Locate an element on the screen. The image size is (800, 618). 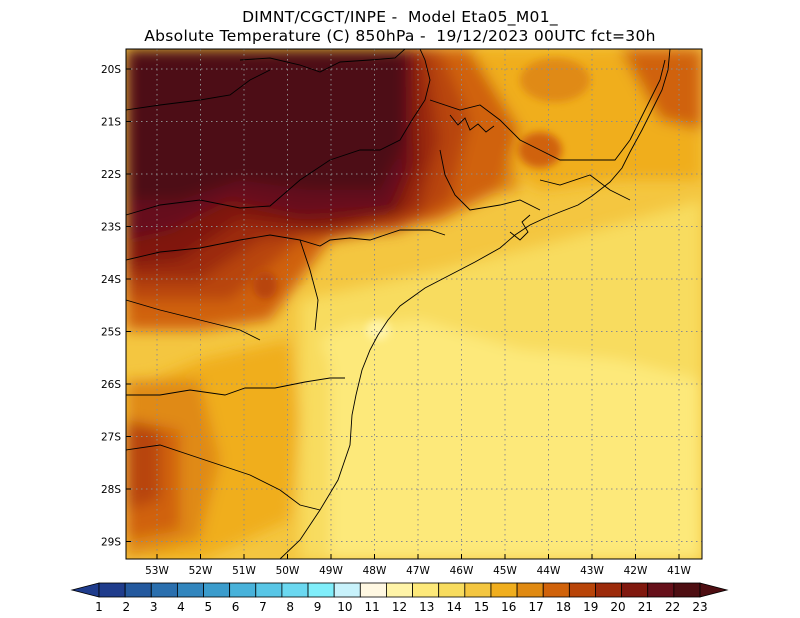
colorbar-label: 1 is located at coordinates (99, 607).